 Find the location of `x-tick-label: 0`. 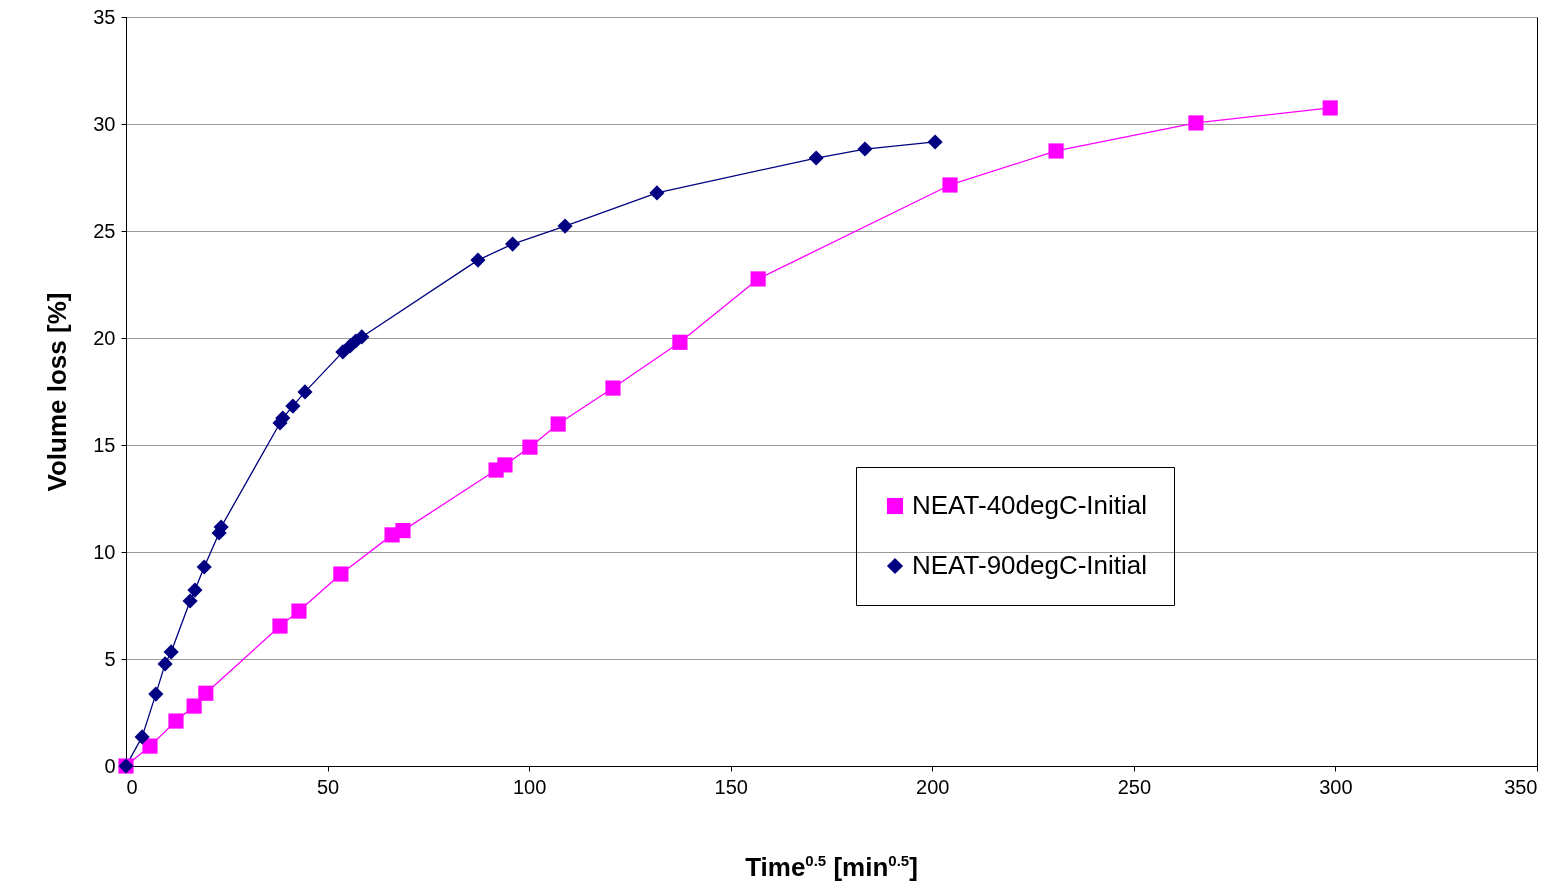

x-tick-label: 0 is located at coordinates (132, 786).